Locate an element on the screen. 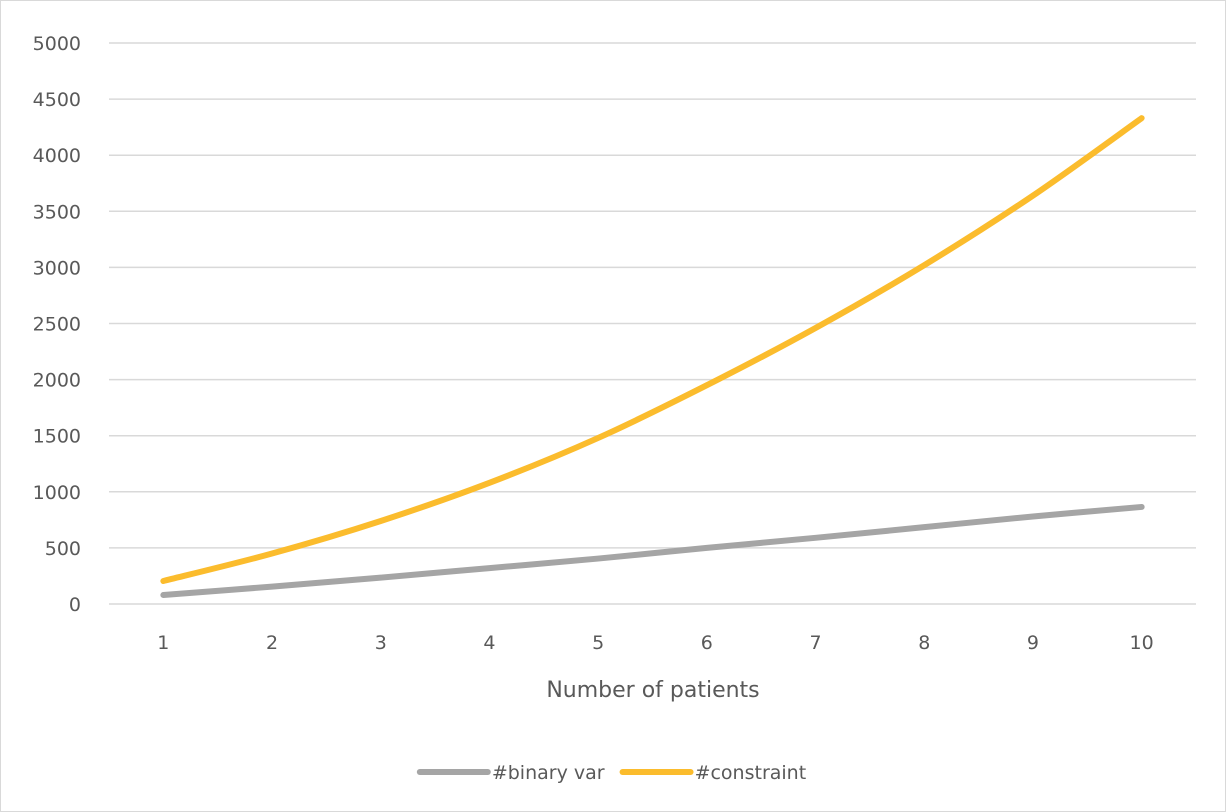 Image resolution: width=1226 pixels, height=812 pixels. x-axis-ticks: 1 2 3 4 5 6 7 8 9 10 is located at coordinates (655, 643).